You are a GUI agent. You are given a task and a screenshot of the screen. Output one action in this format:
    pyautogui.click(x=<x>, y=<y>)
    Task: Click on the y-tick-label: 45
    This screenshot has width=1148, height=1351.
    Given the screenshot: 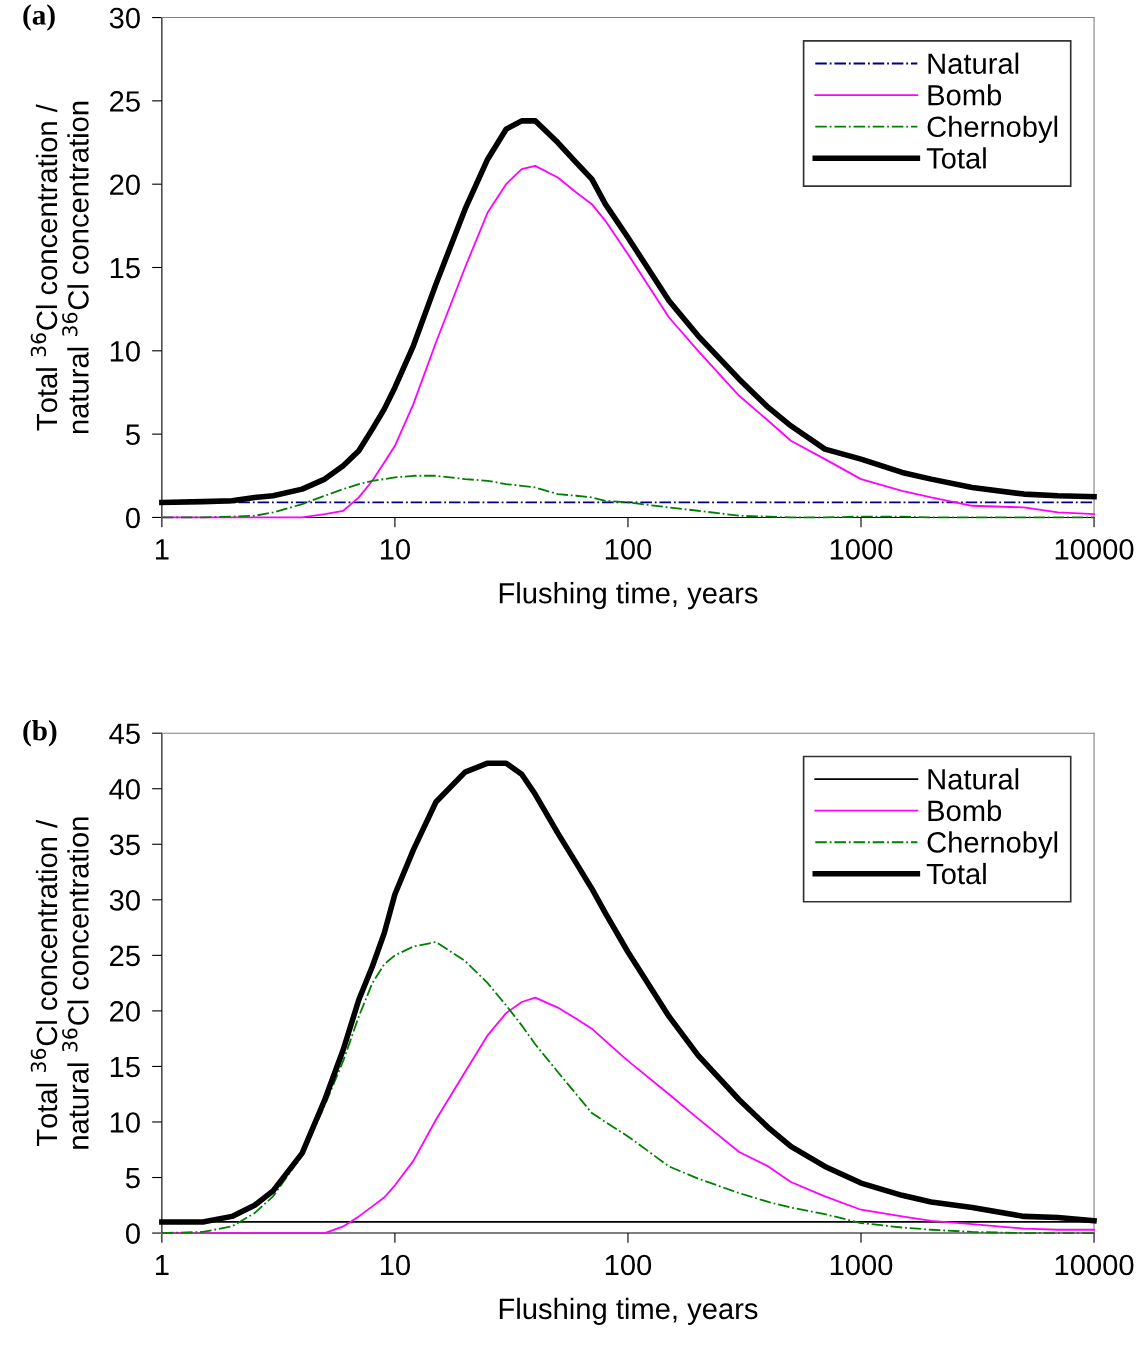 What is the action you would take?
    pyautogui.click(x=124, y=734)
    